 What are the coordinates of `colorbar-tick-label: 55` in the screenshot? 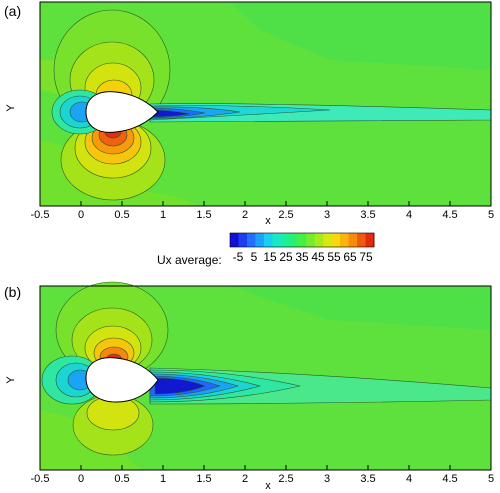 It's located at (334, 257).